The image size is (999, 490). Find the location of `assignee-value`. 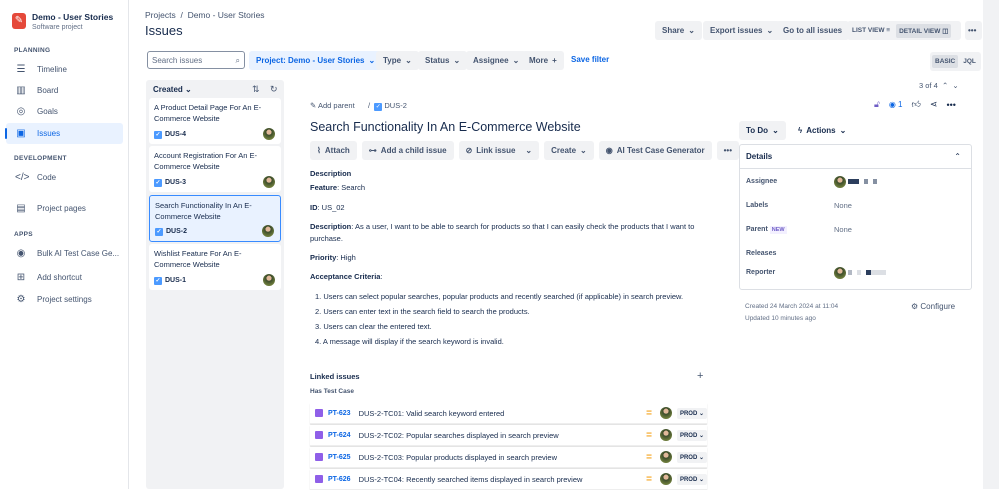

assignee-value is located at coordinates (858, 182).